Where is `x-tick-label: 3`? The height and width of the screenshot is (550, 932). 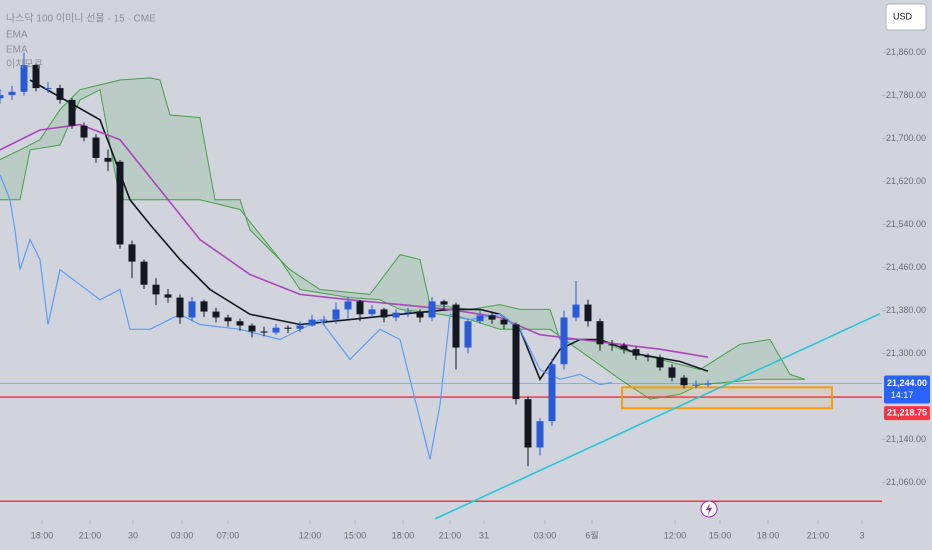
x-tick-label: 3 is located at coordinates (861, 535).